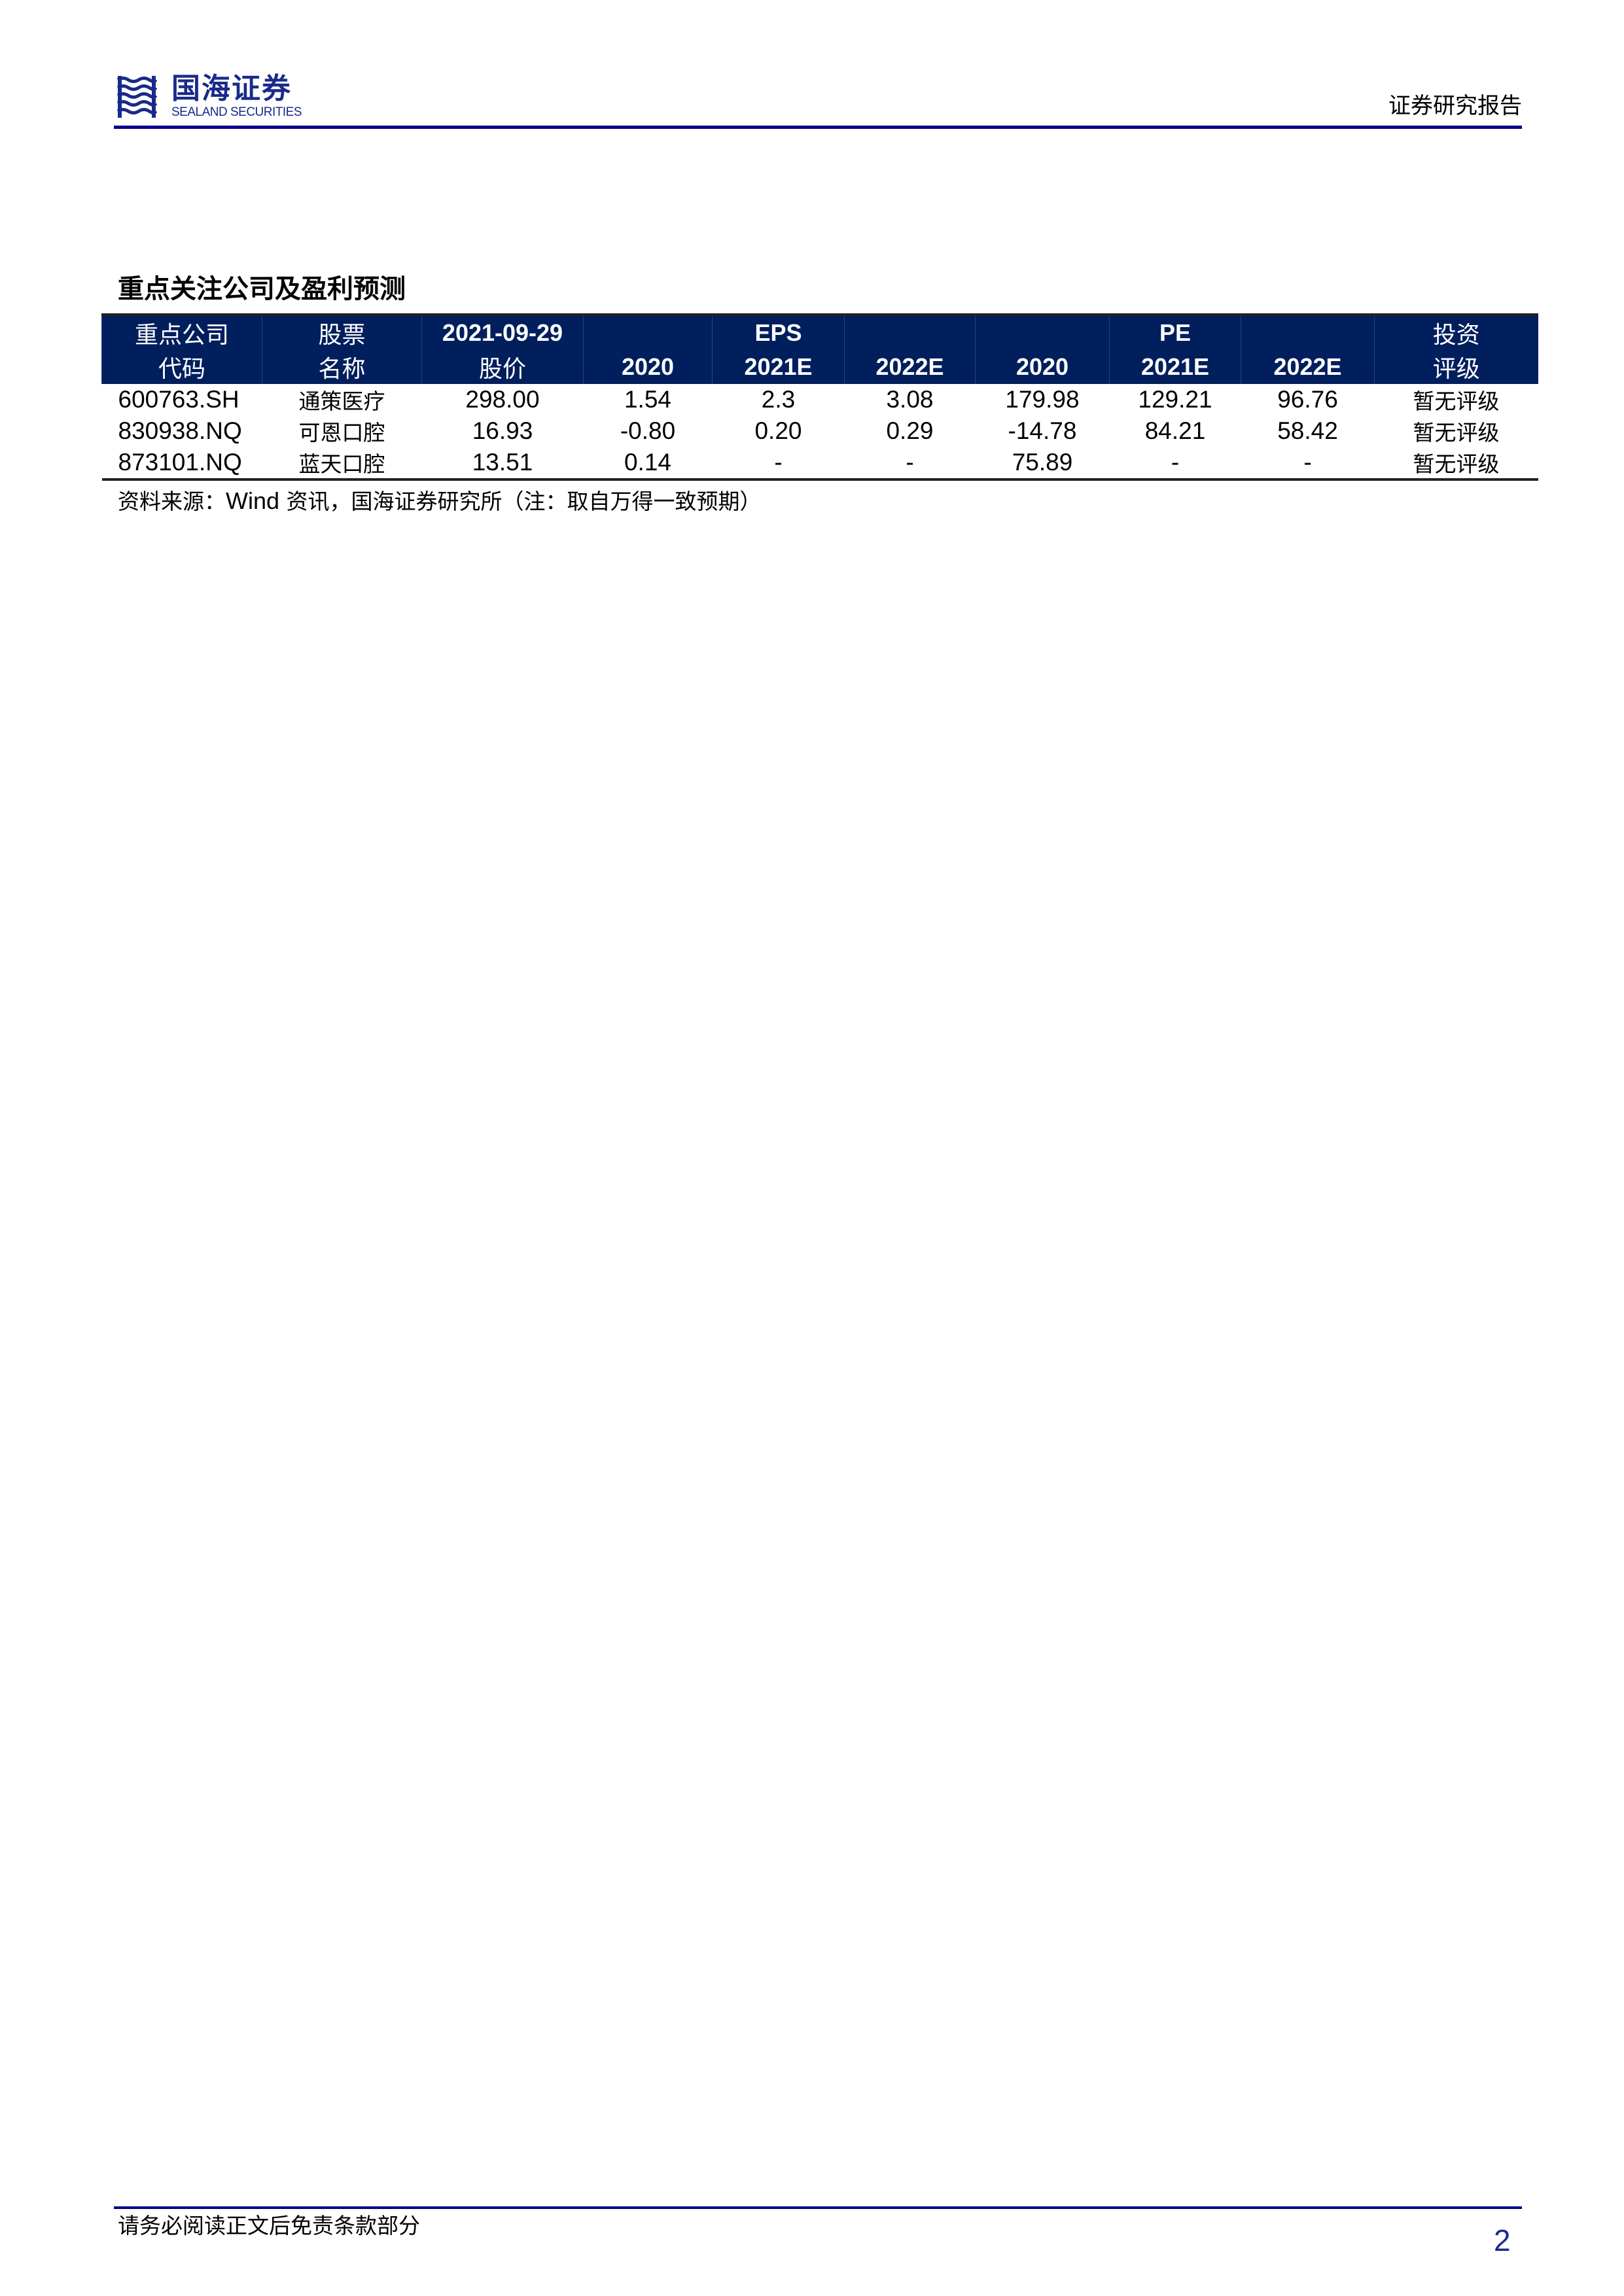  What do you see at coordinates (818, 2207) in the screenshot?
I see `footer-divider` at bounding box center [818, 2207].